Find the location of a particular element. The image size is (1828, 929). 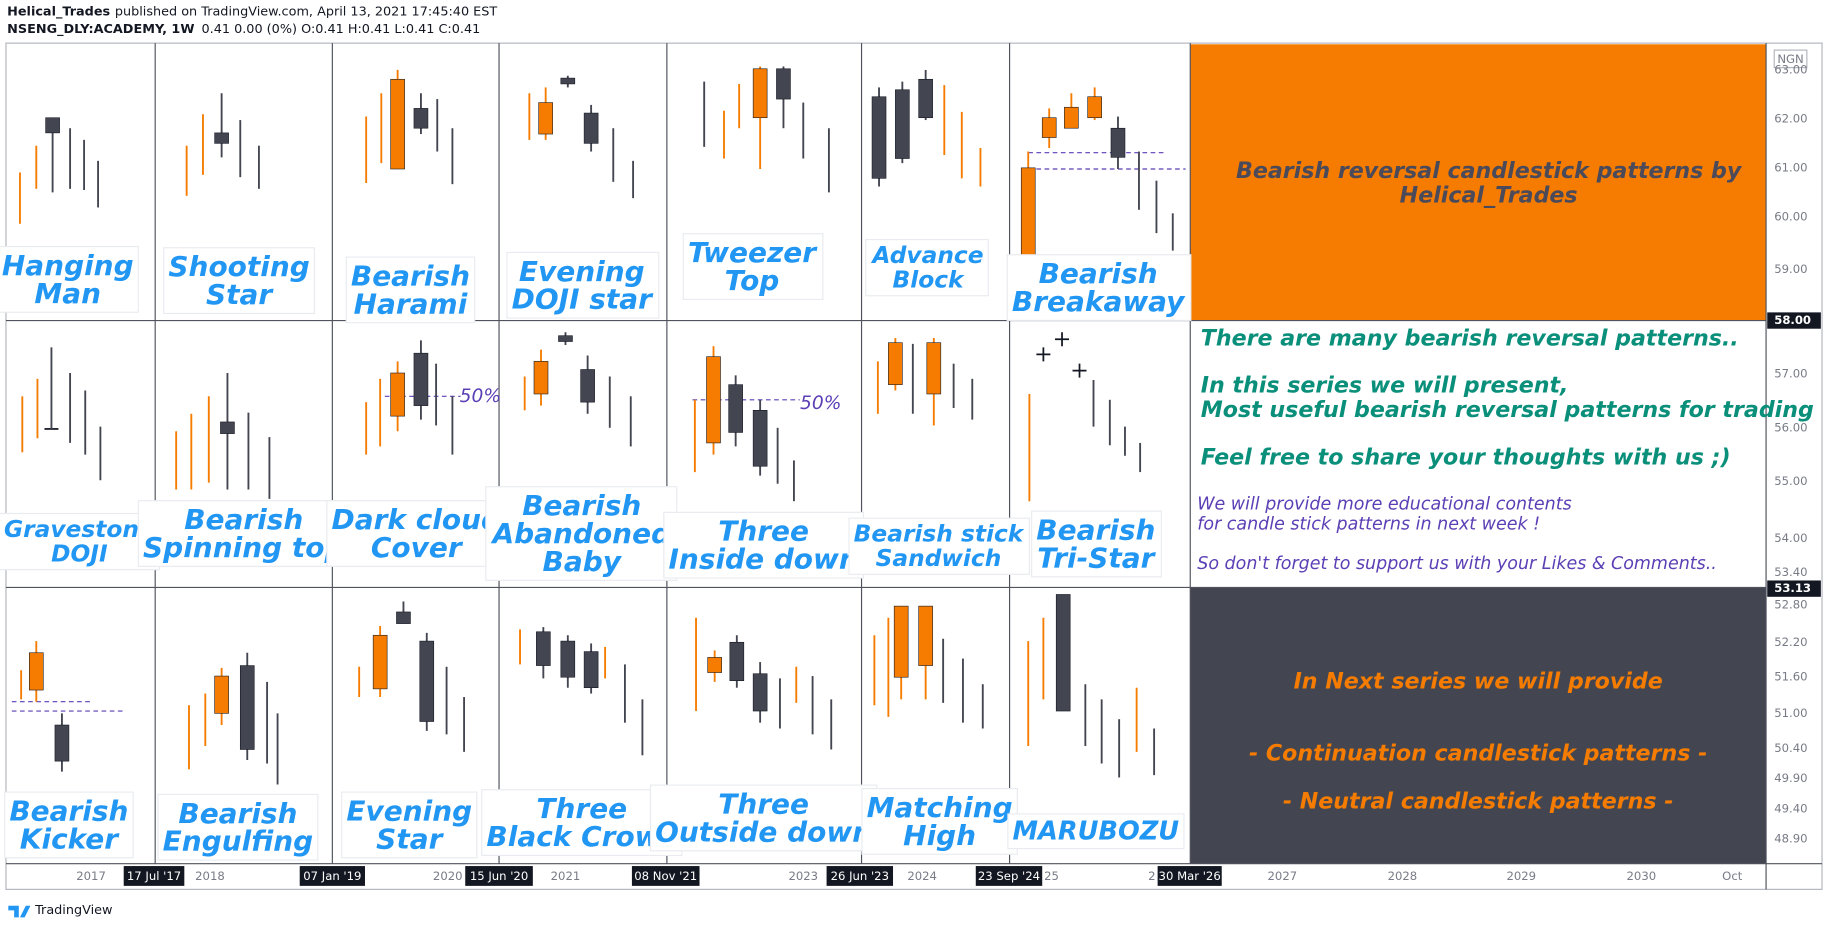

price-label: 61.00 is located at coordinates (1790, 167).